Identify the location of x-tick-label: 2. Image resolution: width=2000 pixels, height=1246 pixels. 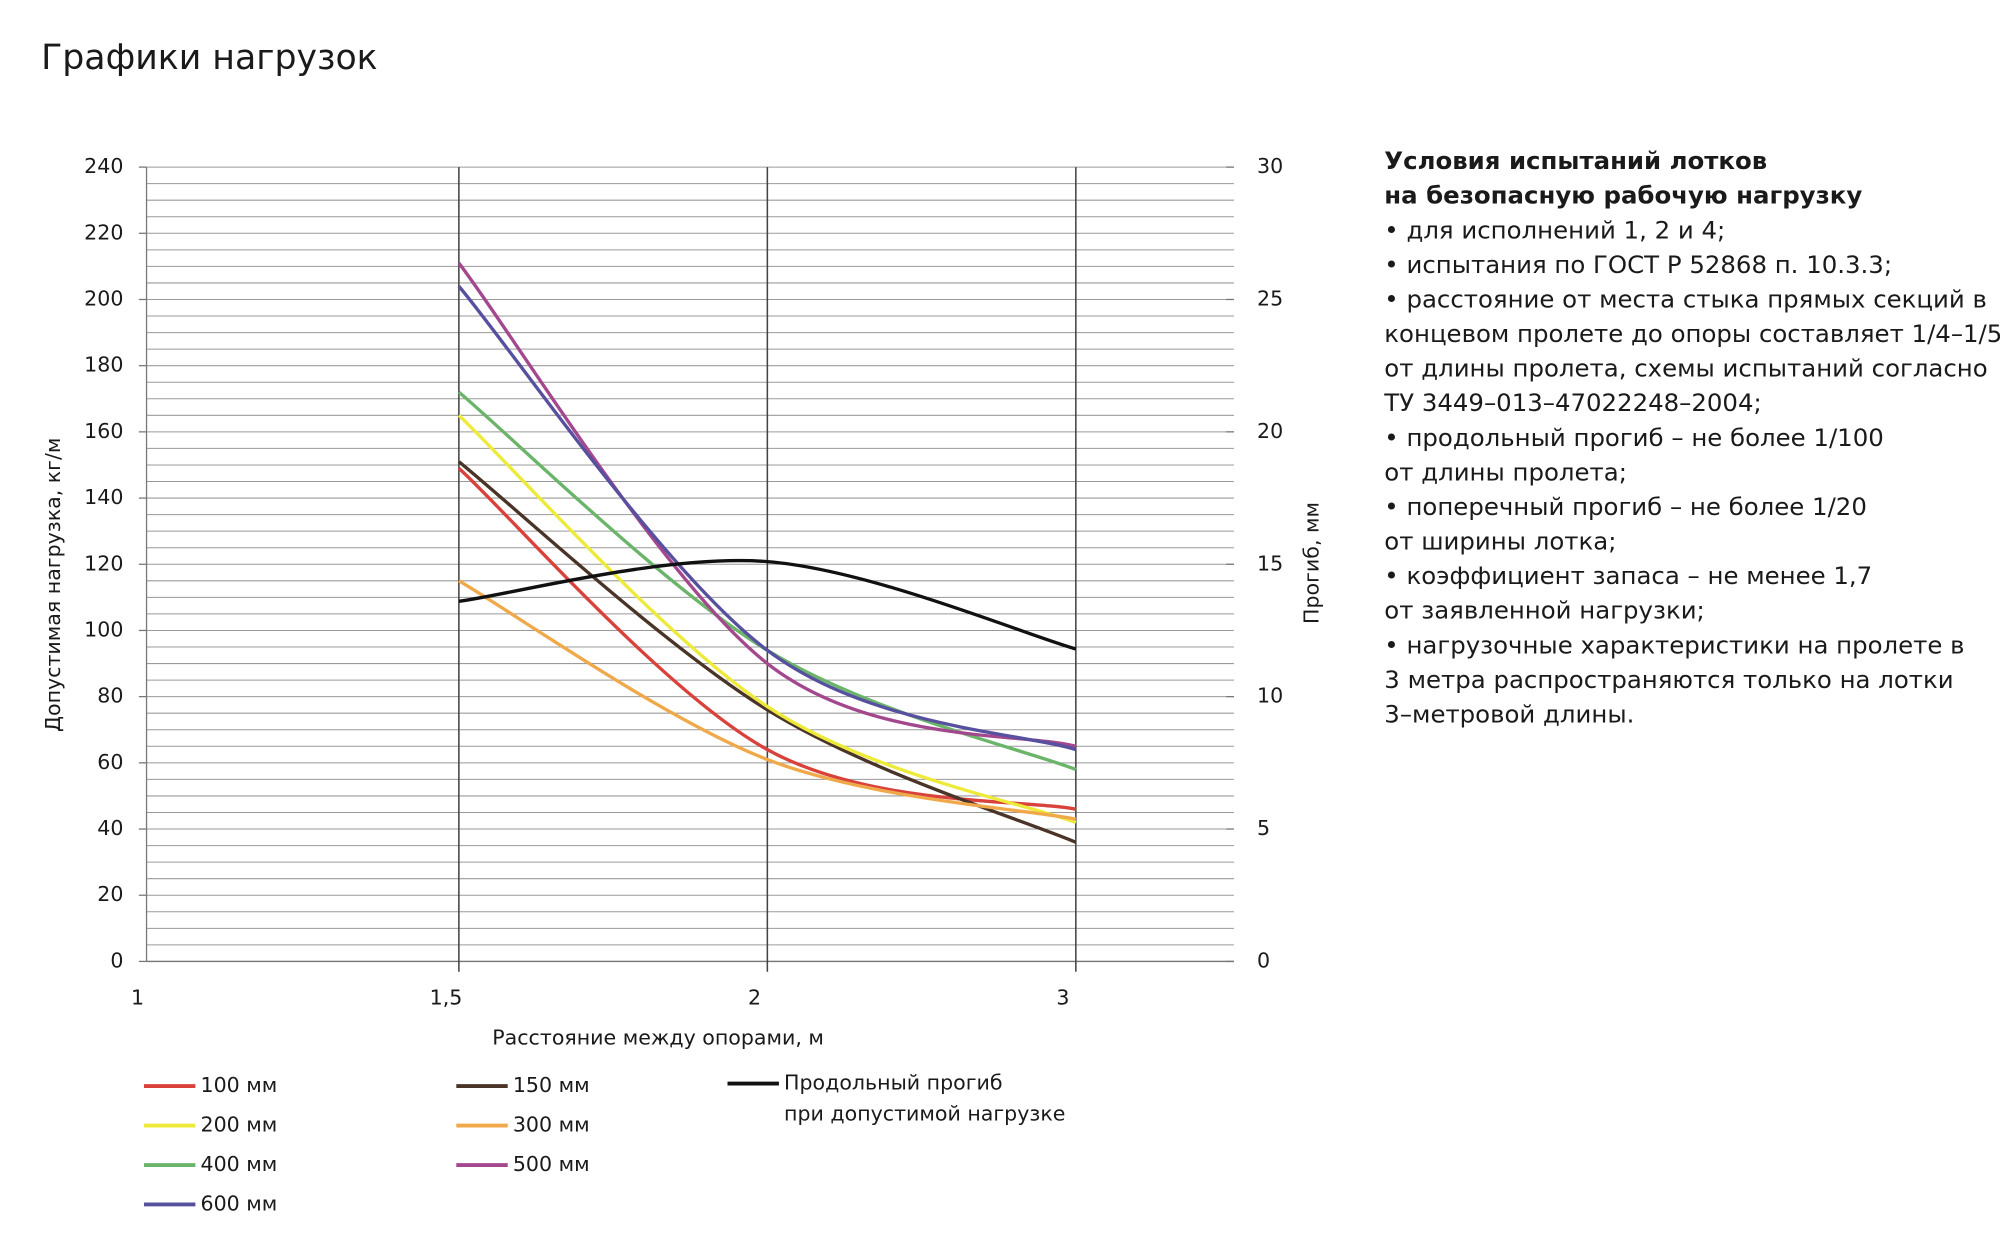
(754, 998).